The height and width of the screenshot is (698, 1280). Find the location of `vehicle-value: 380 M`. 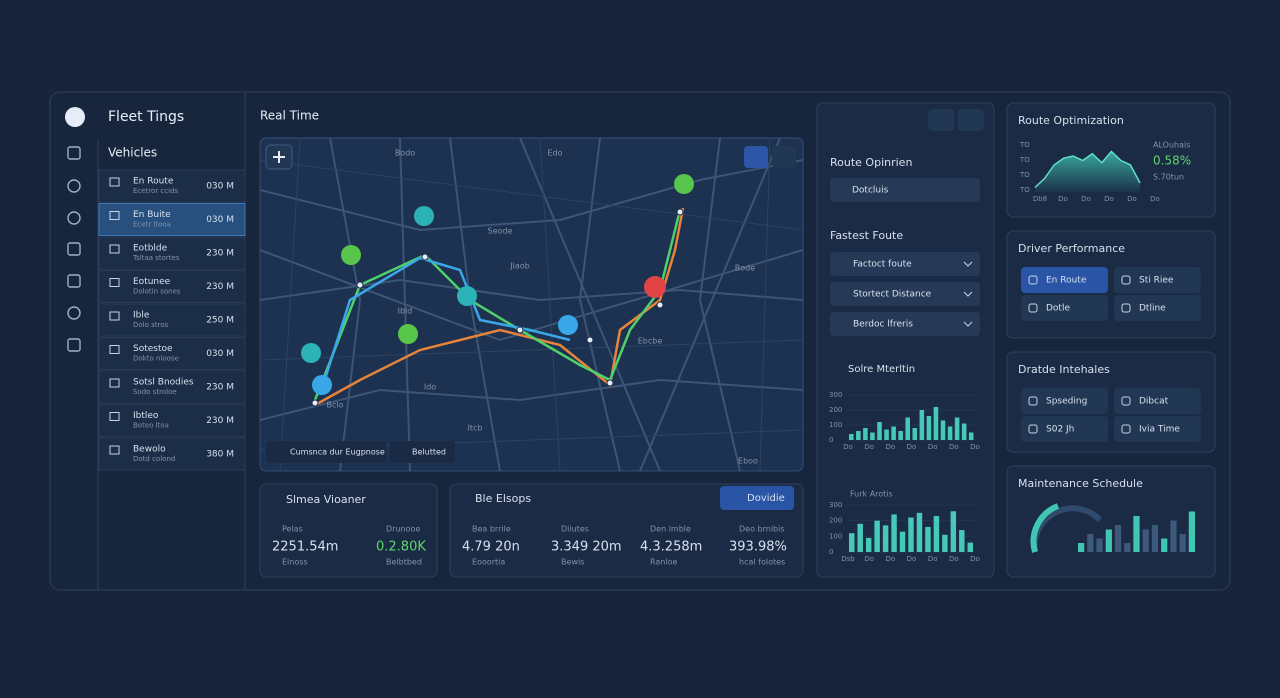

vehicle-value: 380 M is located at coordinates (220, 455).